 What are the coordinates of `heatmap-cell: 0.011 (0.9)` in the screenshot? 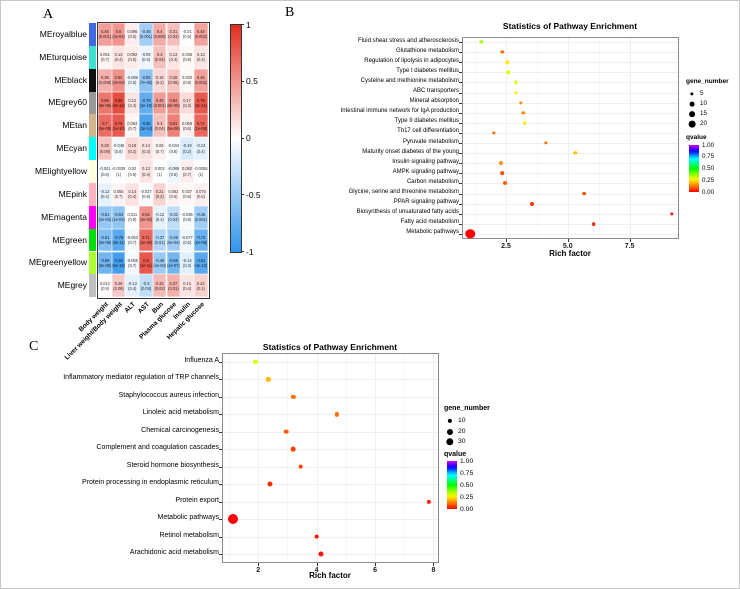 It's located at (132, 217).